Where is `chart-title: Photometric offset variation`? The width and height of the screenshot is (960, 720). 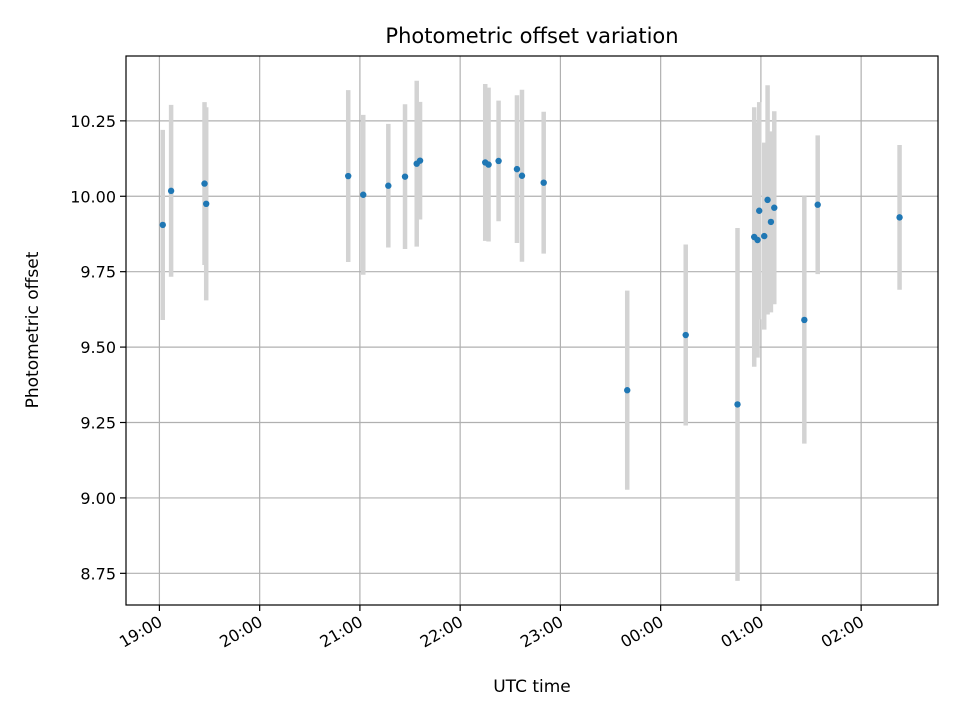 chart-title: Photometric offset variation is located at coordinates (531, 36).